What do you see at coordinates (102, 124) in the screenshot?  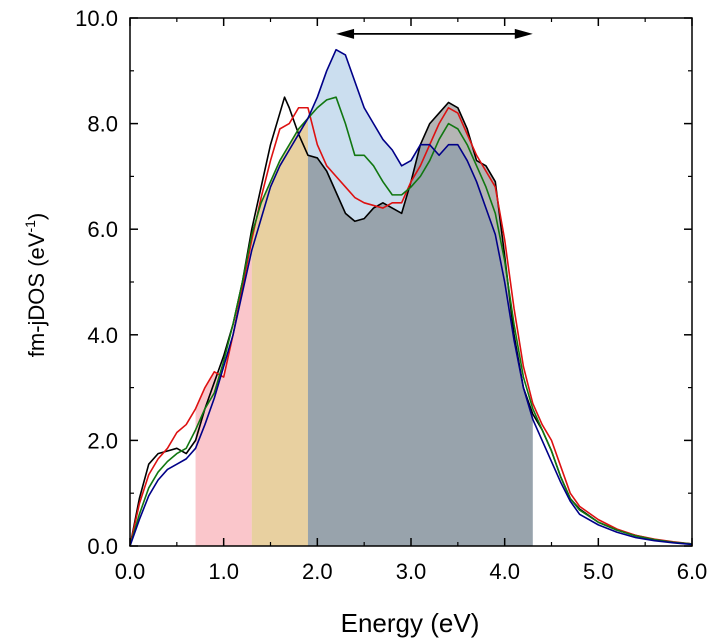 I see `y-tick-label: 8.0` at bounding box center [102, 124].